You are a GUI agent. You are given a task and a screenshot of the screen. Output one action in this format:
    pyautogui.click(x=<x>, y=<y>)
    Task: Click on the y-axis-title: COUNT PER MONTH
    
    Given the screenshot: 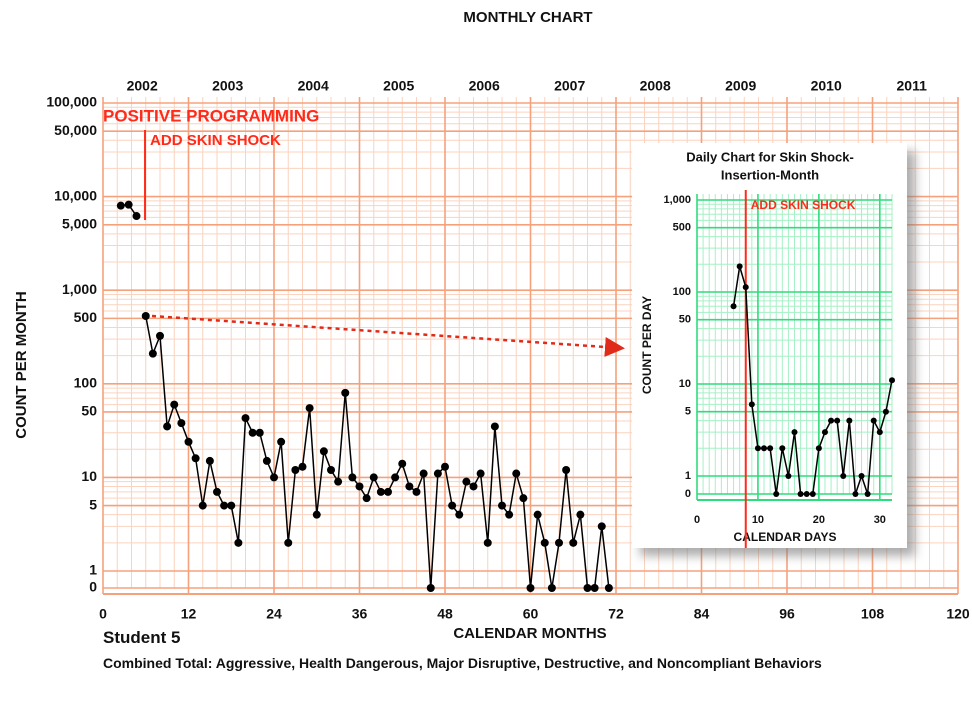 What is the action you would take?
    pyautogui.click(x=21, y=365)
    